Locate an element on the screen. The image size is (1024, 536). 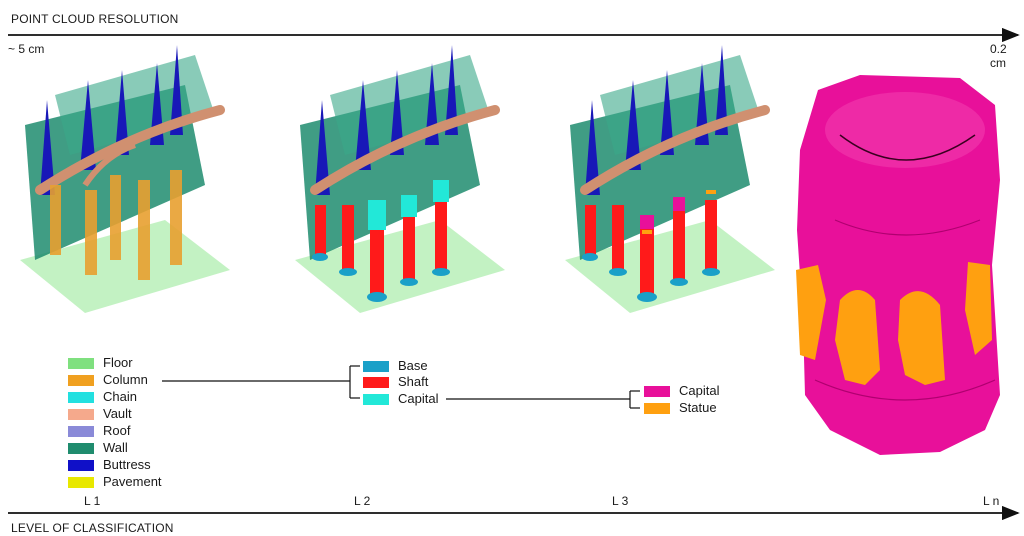
connector-column-to-l2 is located at coordinates (261, 382).